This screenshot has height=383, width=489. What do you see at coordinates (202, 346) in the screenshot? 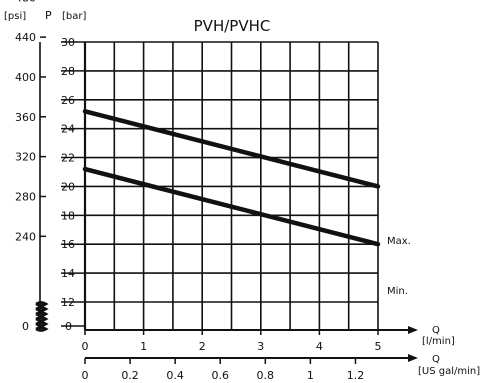
I see `x-tick-label: 2` at bounding box center [202, 346].